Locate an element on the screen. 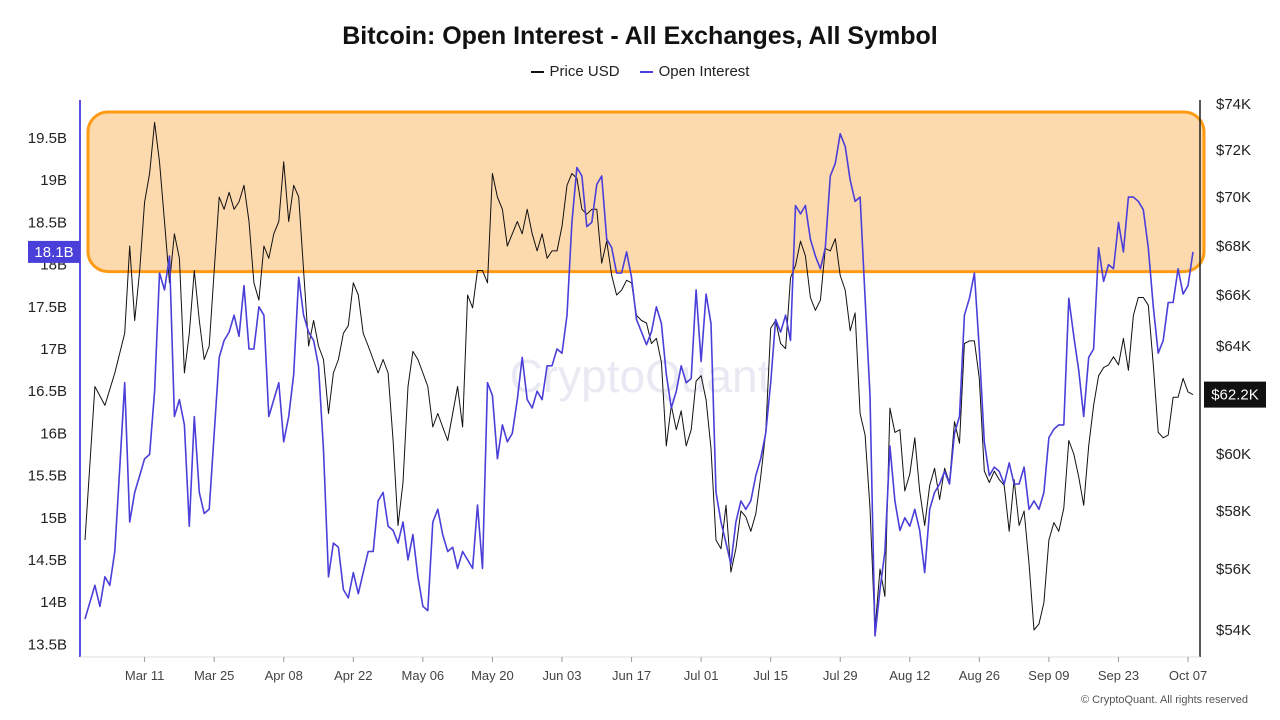 This screenshot has width=1280, height=720. y-left-tick-label: 17.5B is located at coordinates (47, 307).